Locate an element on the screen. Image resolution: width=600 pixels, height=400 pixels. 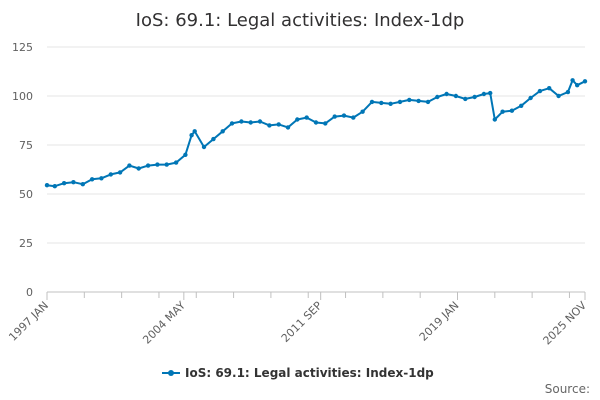
y-tick-label: 75 is located at coordinates (26, 145).